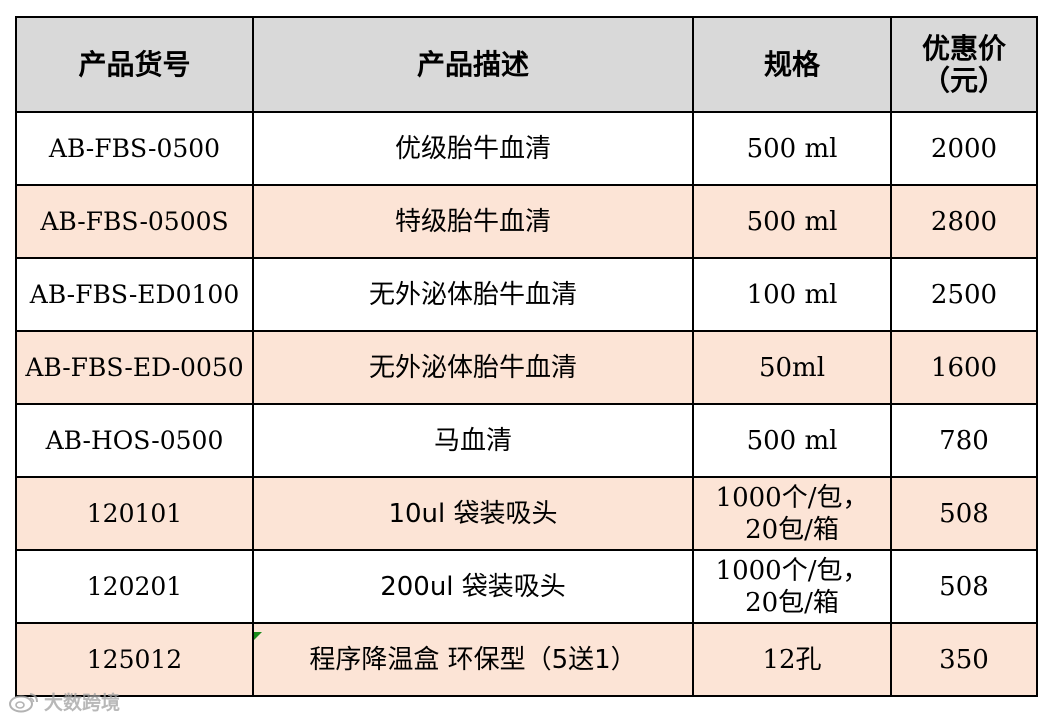 The width and height of the screenshot is (1052, 720). I want to click on cell-desc: 马血清, so click(473, 440).